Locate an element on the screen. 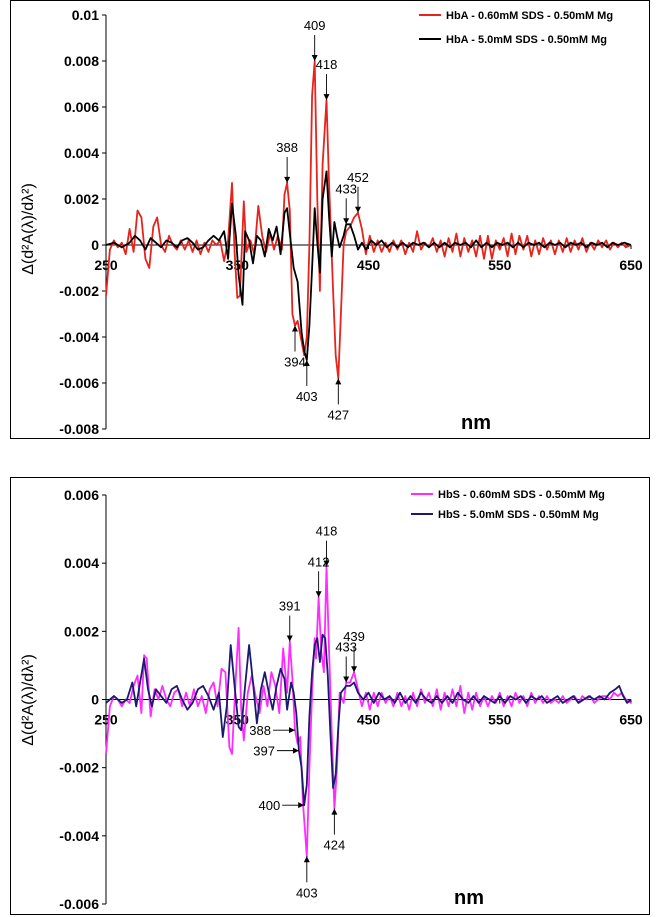 This screenshot has width=656, height=917. annotation-label: 452 is located at coordinates (358, 177).